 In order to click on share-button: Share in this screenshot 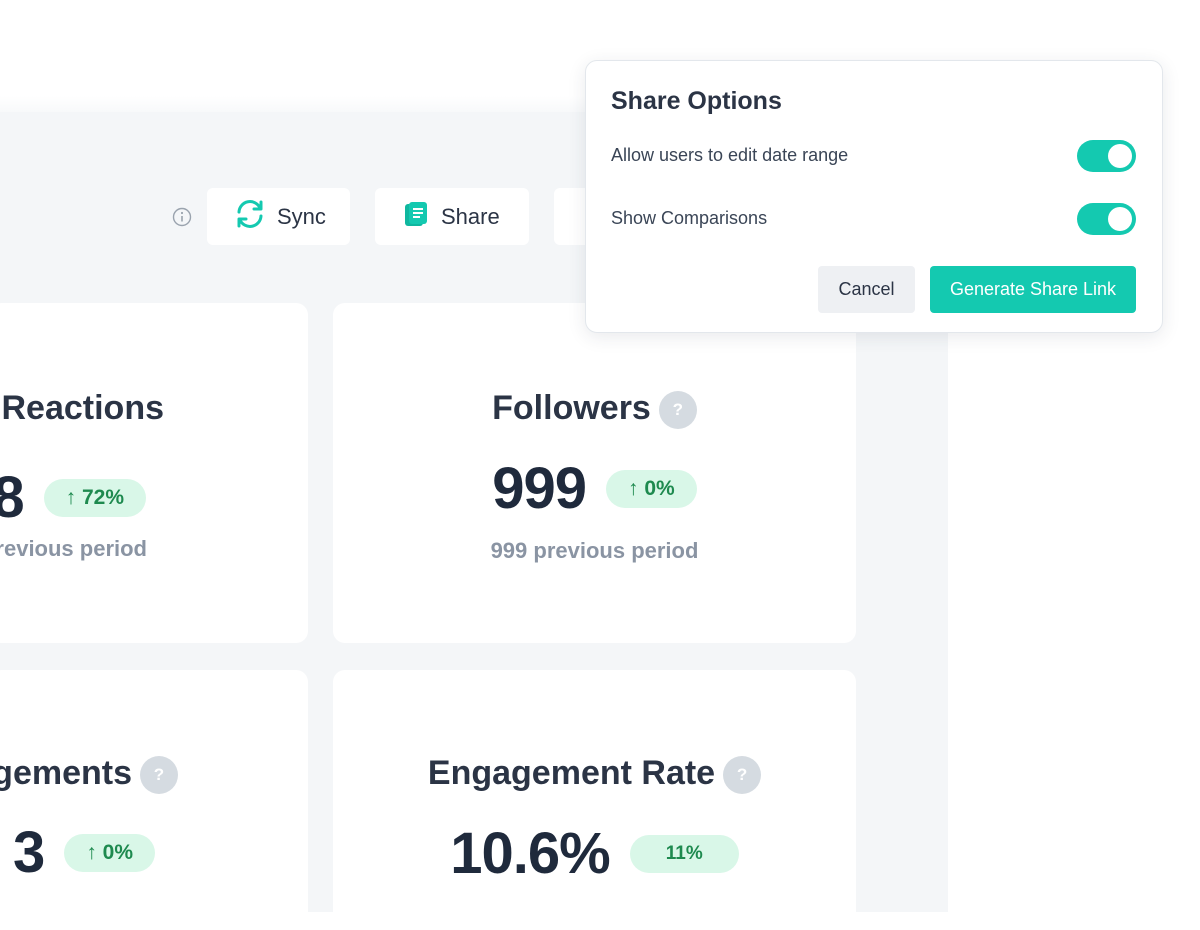, I will do `click(452, 216)`.